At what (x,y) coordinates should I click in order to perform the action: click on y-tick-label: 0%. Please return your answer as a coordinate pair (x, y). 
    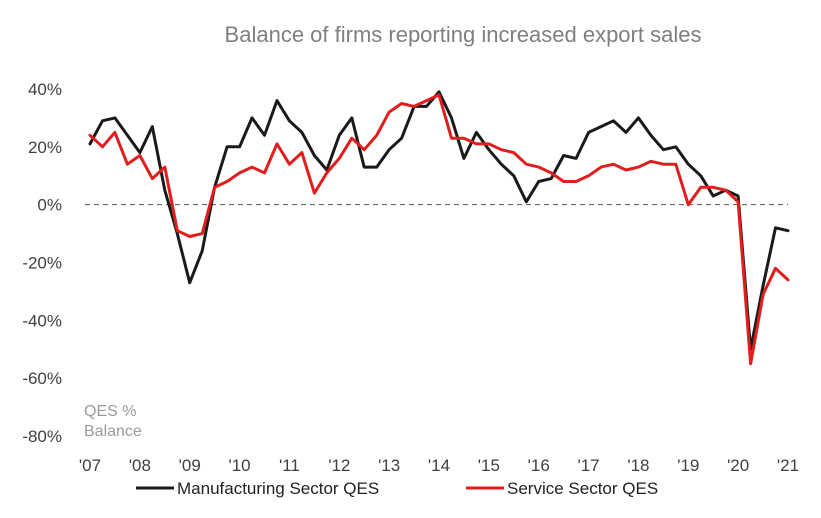
    Looking at the image, I should click on (49, 205).